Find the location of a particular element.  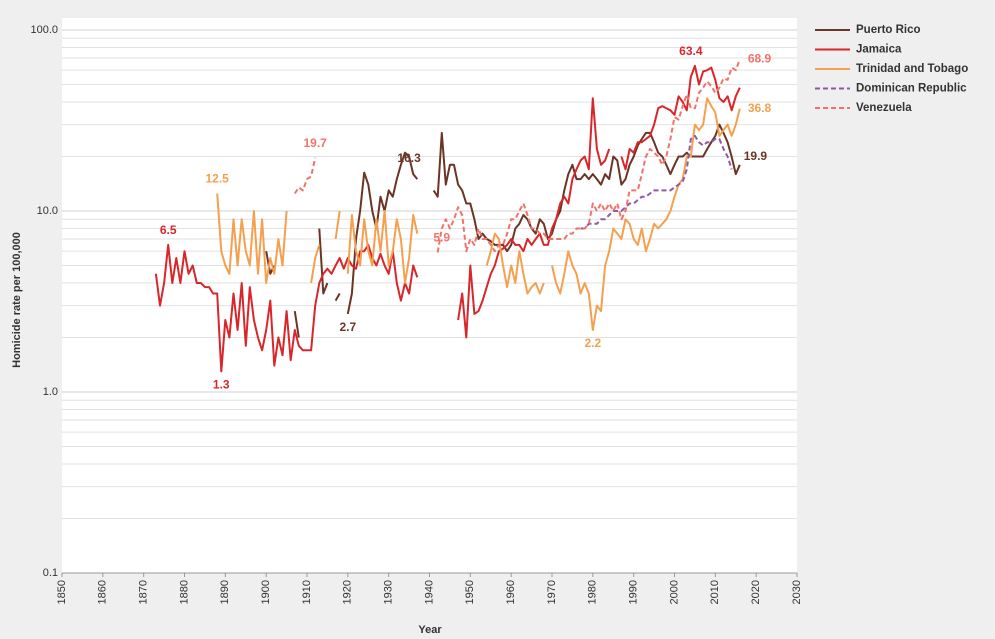

x-tick-label: 2030 is located at coordinates (797, 592).